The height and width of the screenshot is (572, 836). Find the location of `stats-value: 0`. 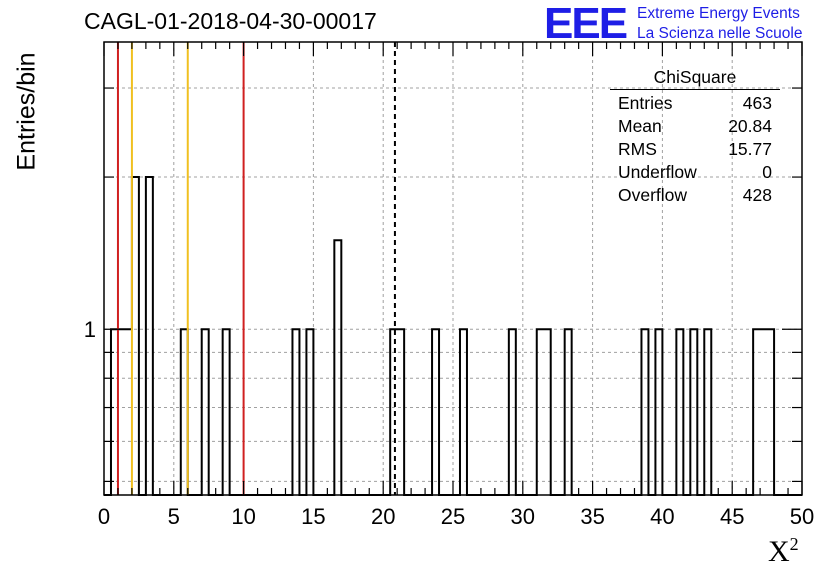

stats-value: 0 is located at coordinates (767, 172).